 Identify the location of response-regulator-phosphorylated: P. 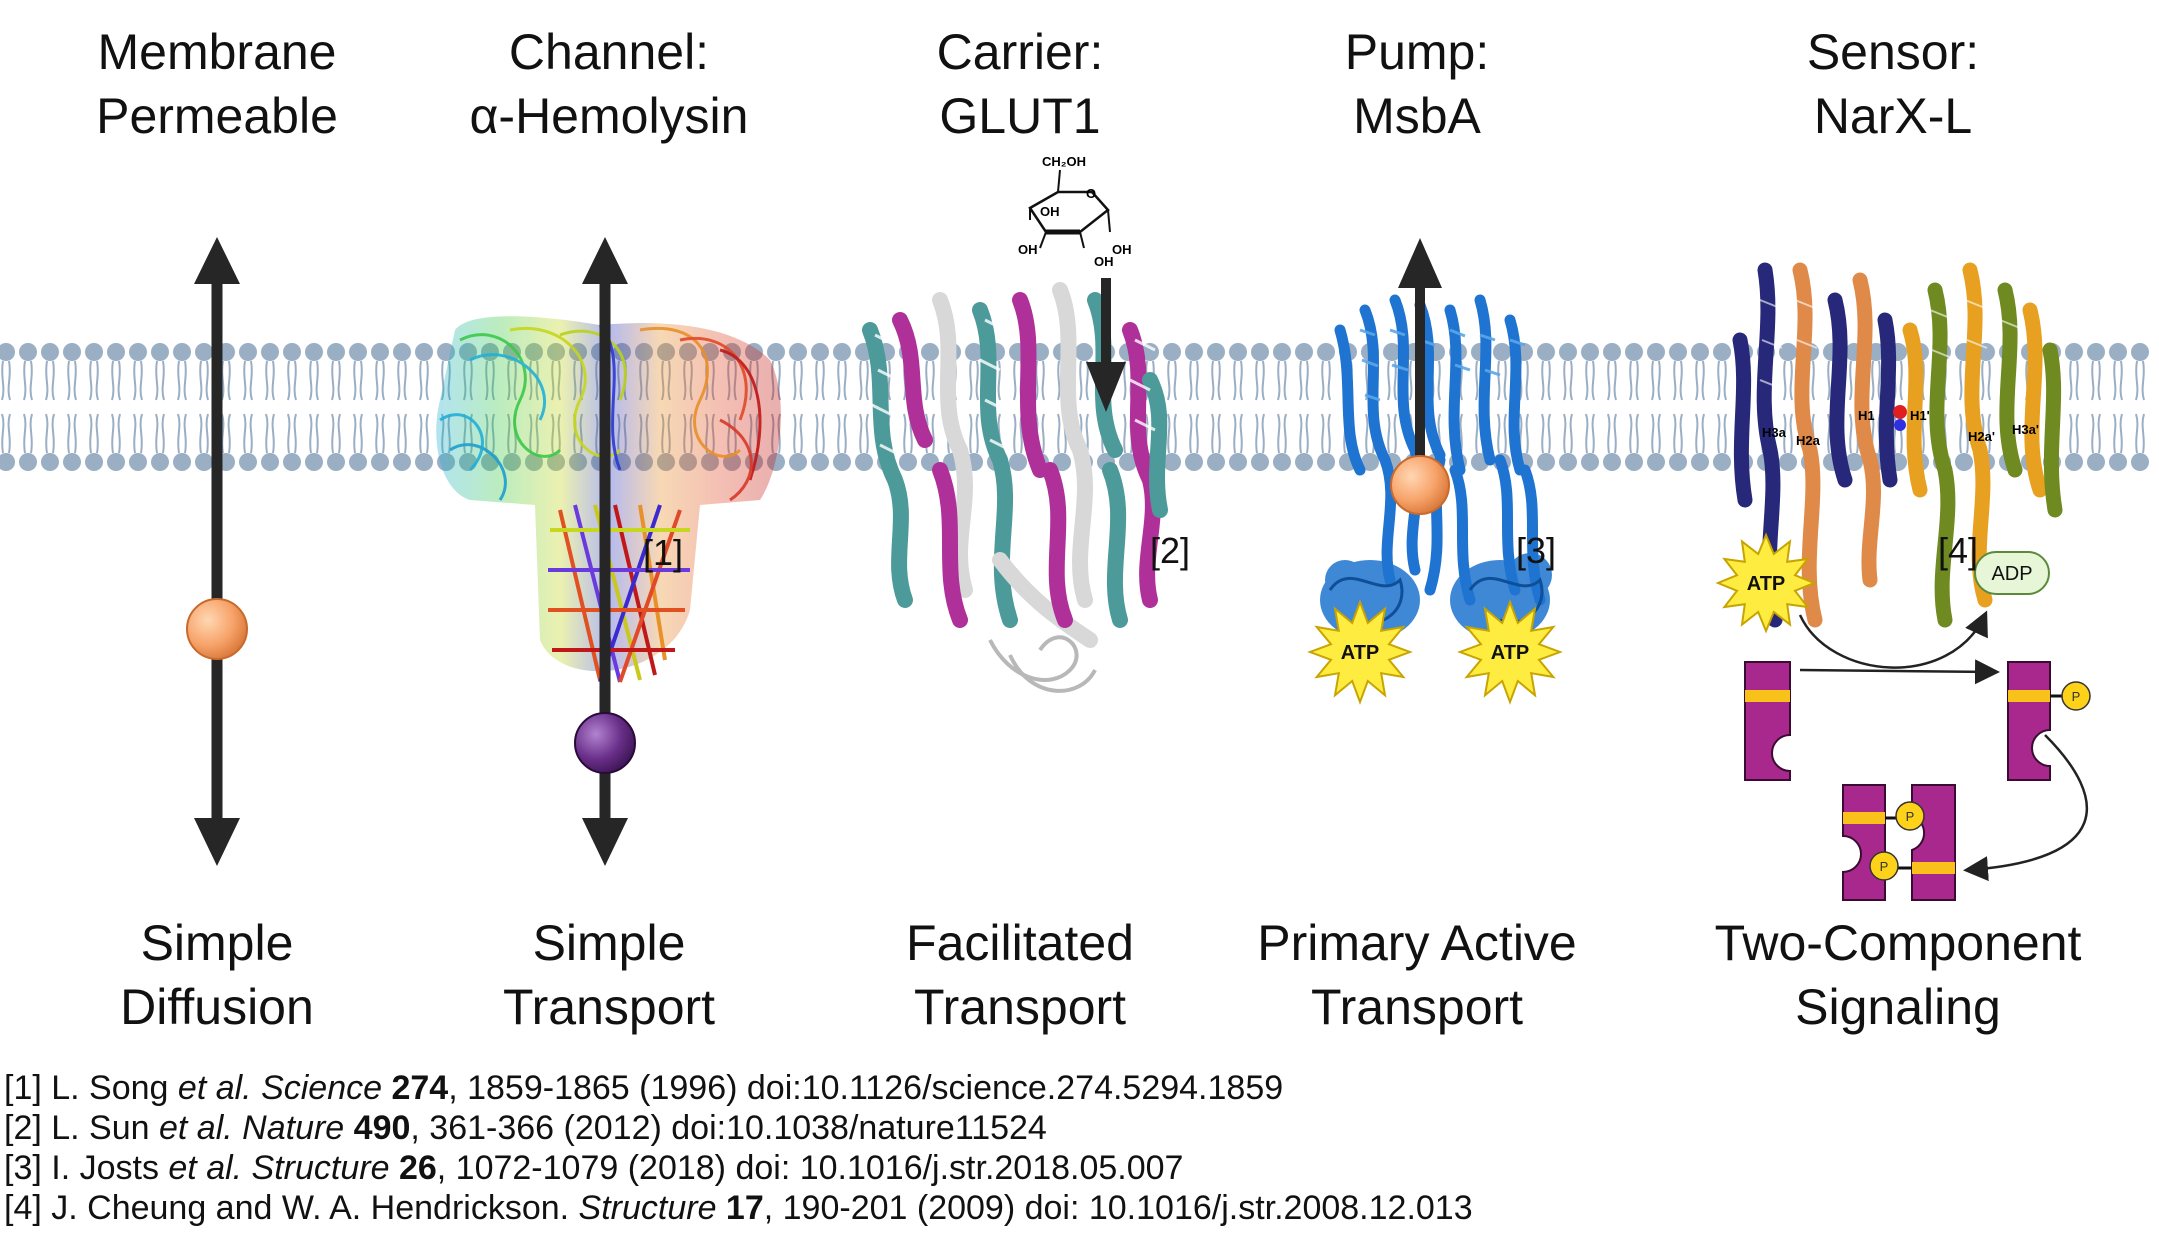
(2049, 721).